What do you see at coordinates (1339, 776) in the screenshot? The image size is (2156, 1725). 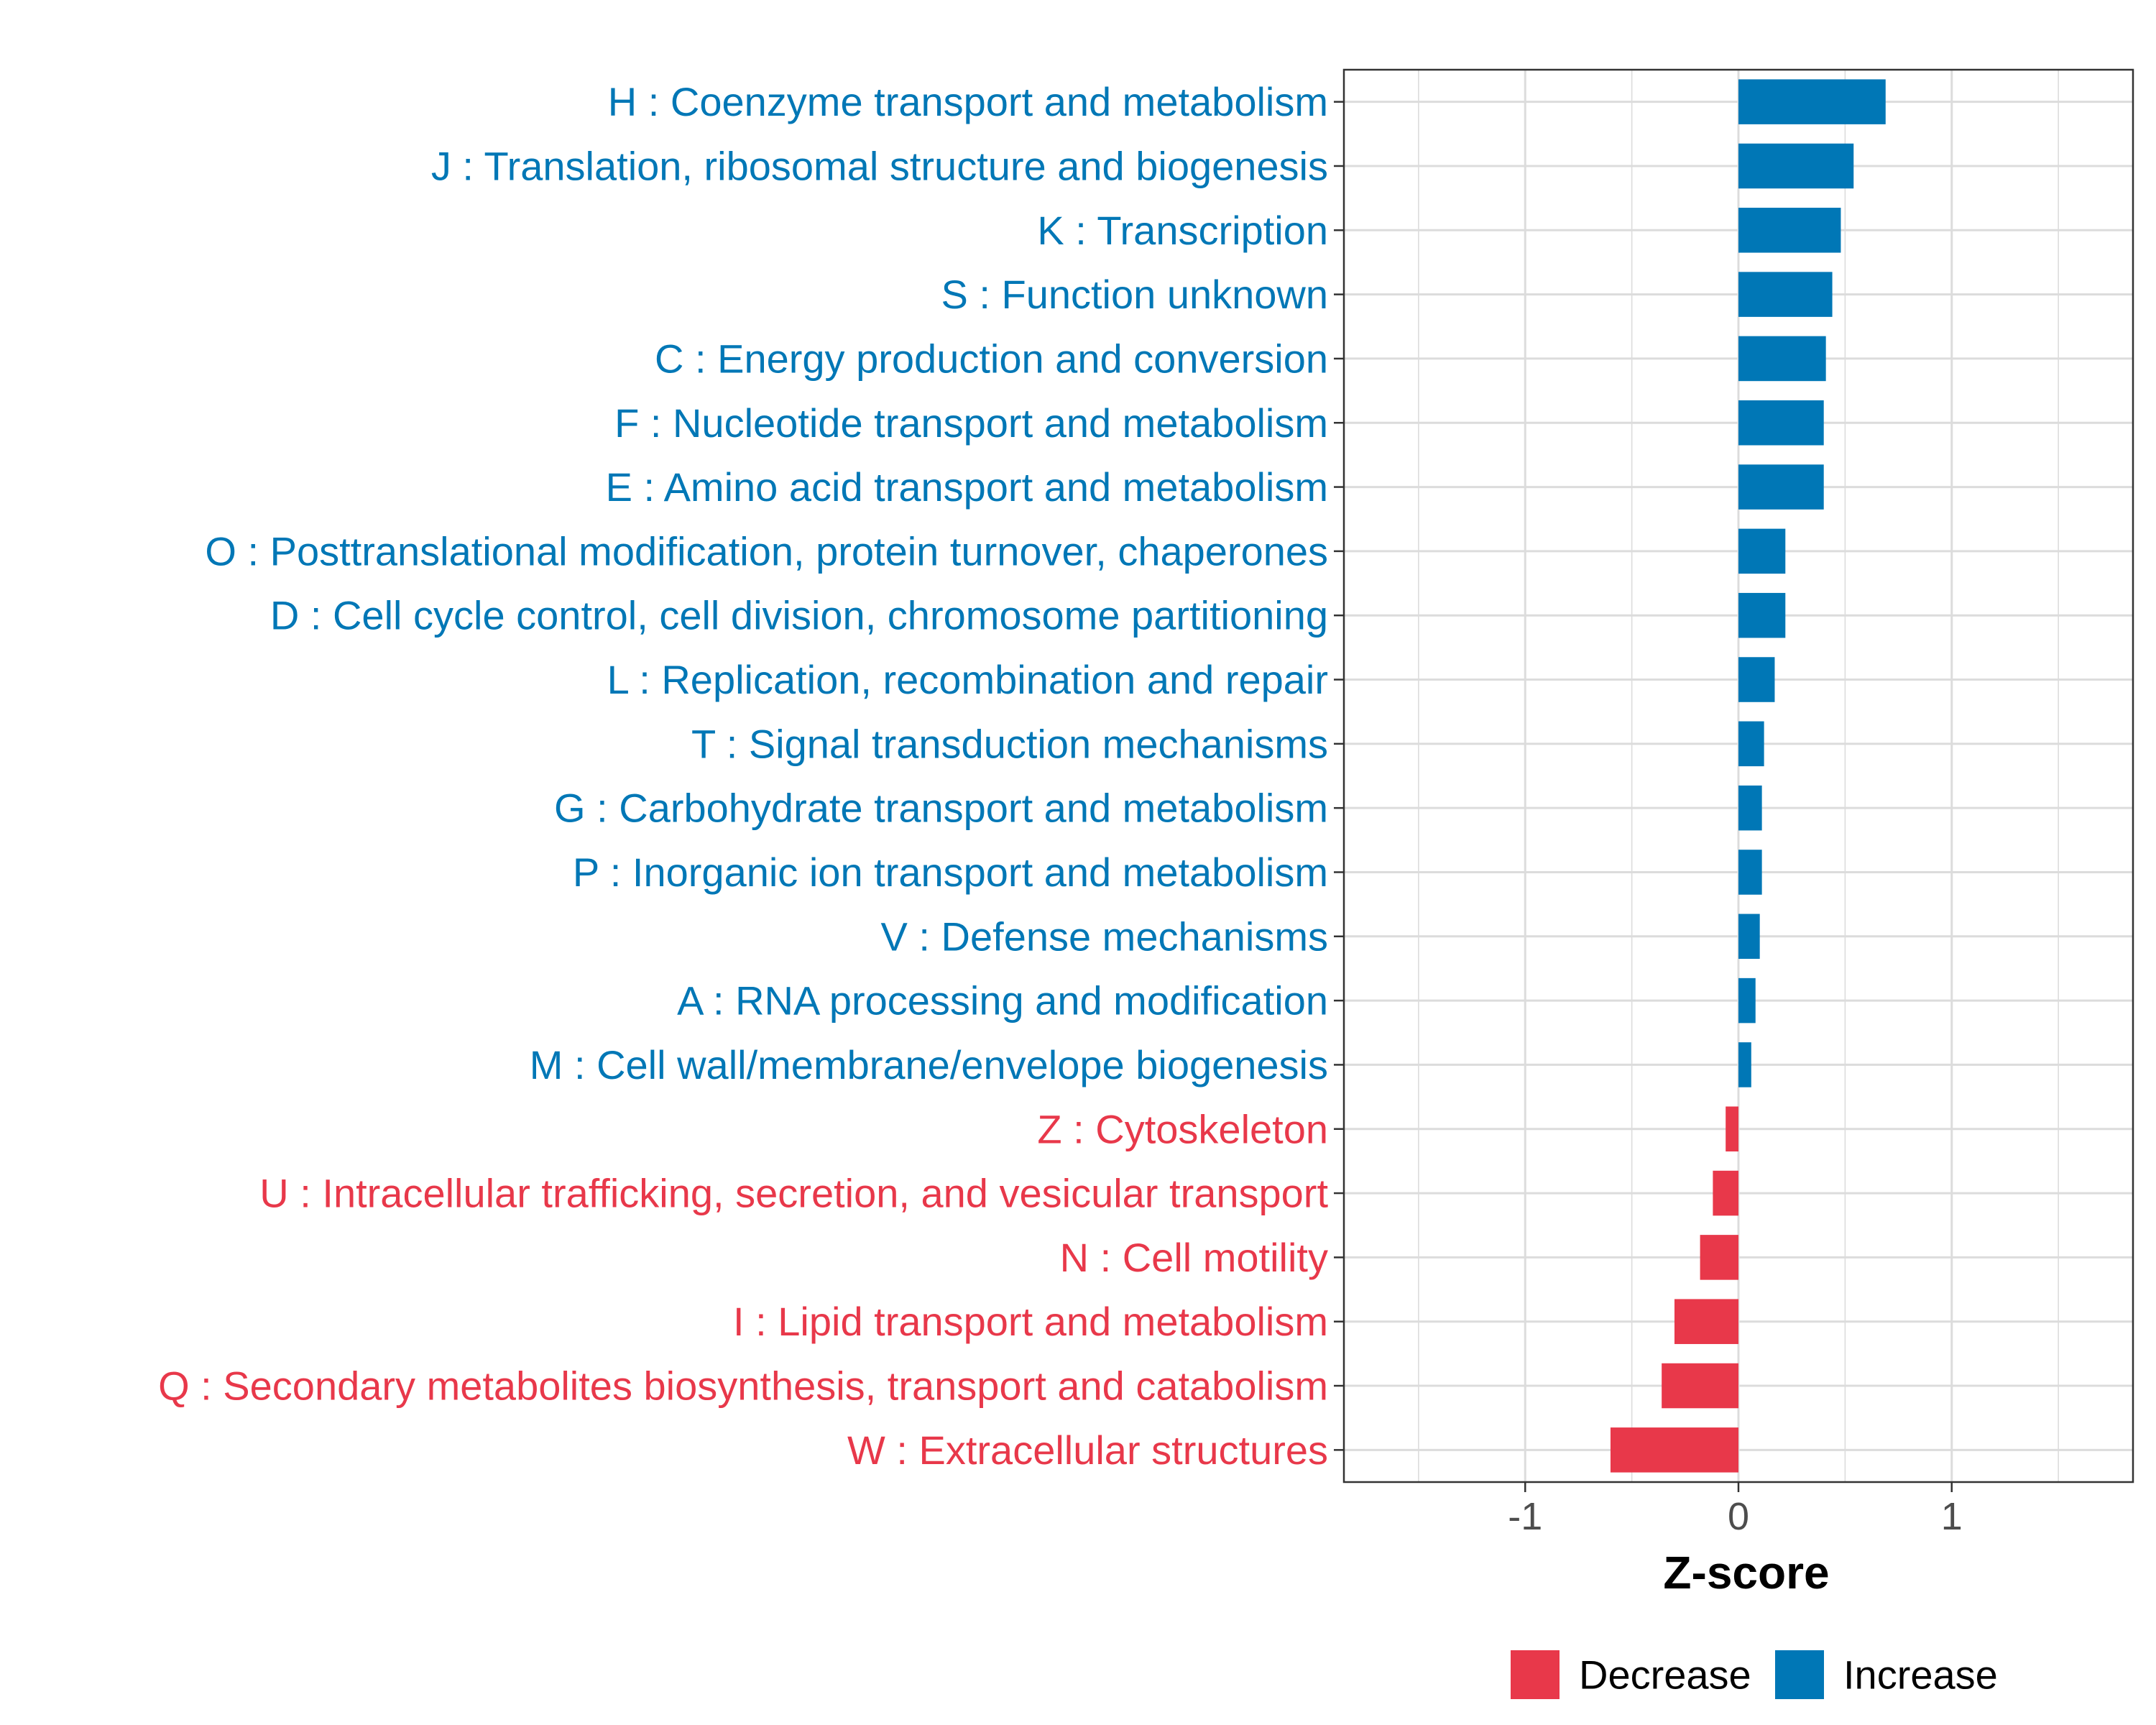 I see `y-axis` at bounding box center [1339, 776].